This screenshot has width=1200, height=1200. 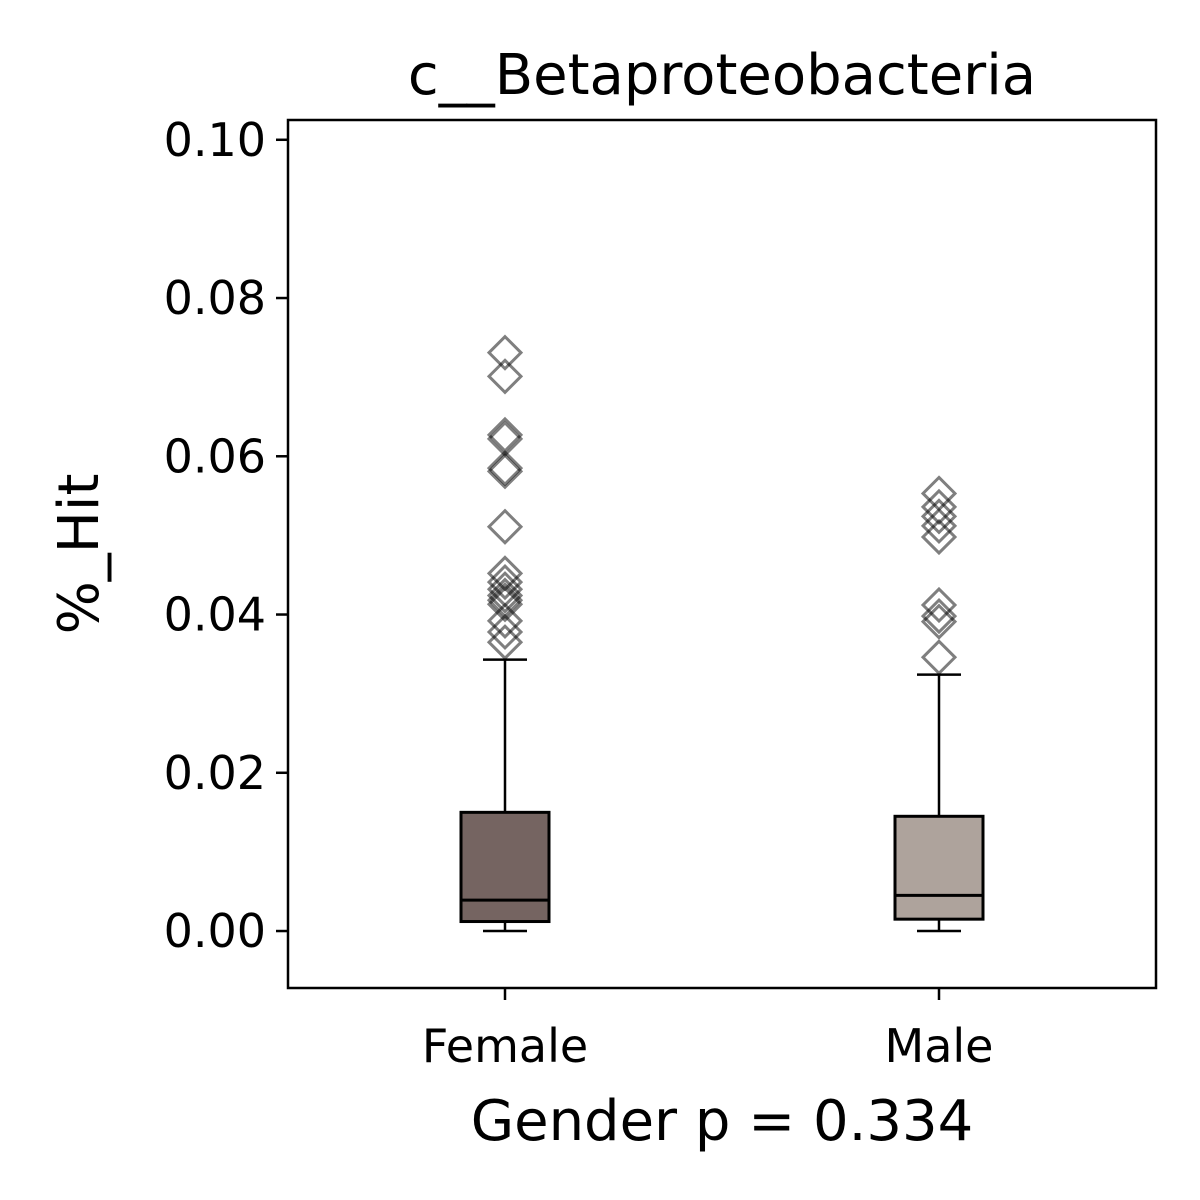 What do you see at coordinates (939, 1046) in the screenshot?
I see `x-tick-label: Male` at bounding box center [939, 1046].